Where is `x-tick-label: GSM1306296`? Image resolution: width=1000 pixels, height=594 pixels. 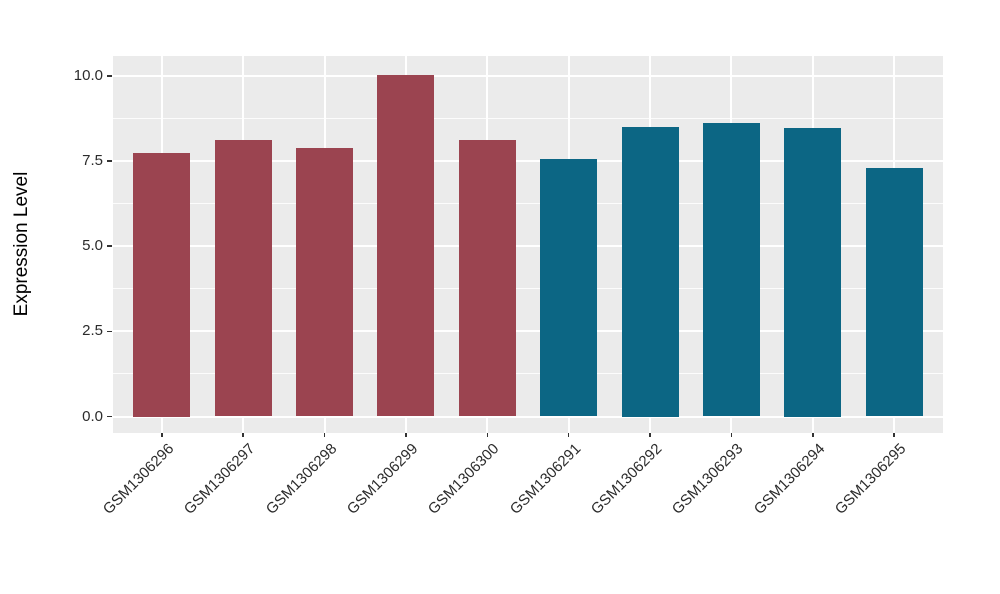 x-tick-label: GSM1306296 is located at coordinates (138, 479).